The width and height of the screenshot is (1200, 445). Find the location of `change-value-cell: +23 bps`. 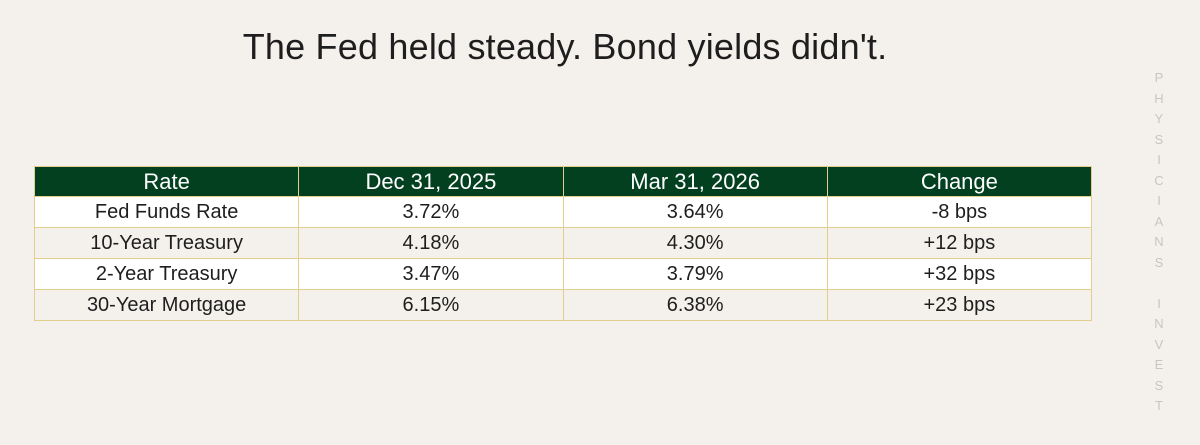

change-value-cell: +23 bps is located at coordinates (959, 305).